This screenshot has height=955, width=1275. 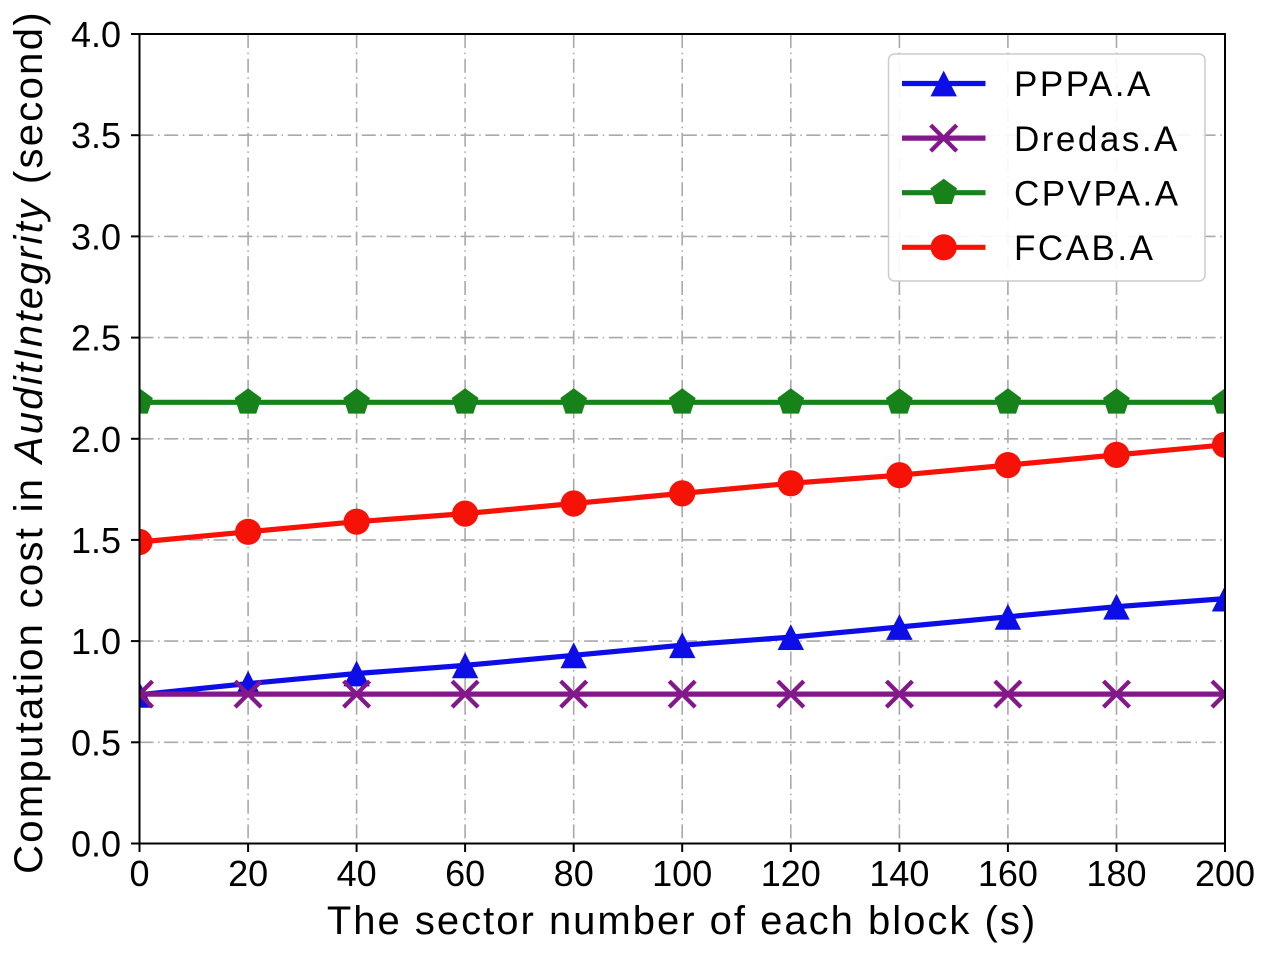 What do you see at coordinates (96, 34) in the screenshot?
I see `svg-text: 4.0` at bounding box center [96, 34].